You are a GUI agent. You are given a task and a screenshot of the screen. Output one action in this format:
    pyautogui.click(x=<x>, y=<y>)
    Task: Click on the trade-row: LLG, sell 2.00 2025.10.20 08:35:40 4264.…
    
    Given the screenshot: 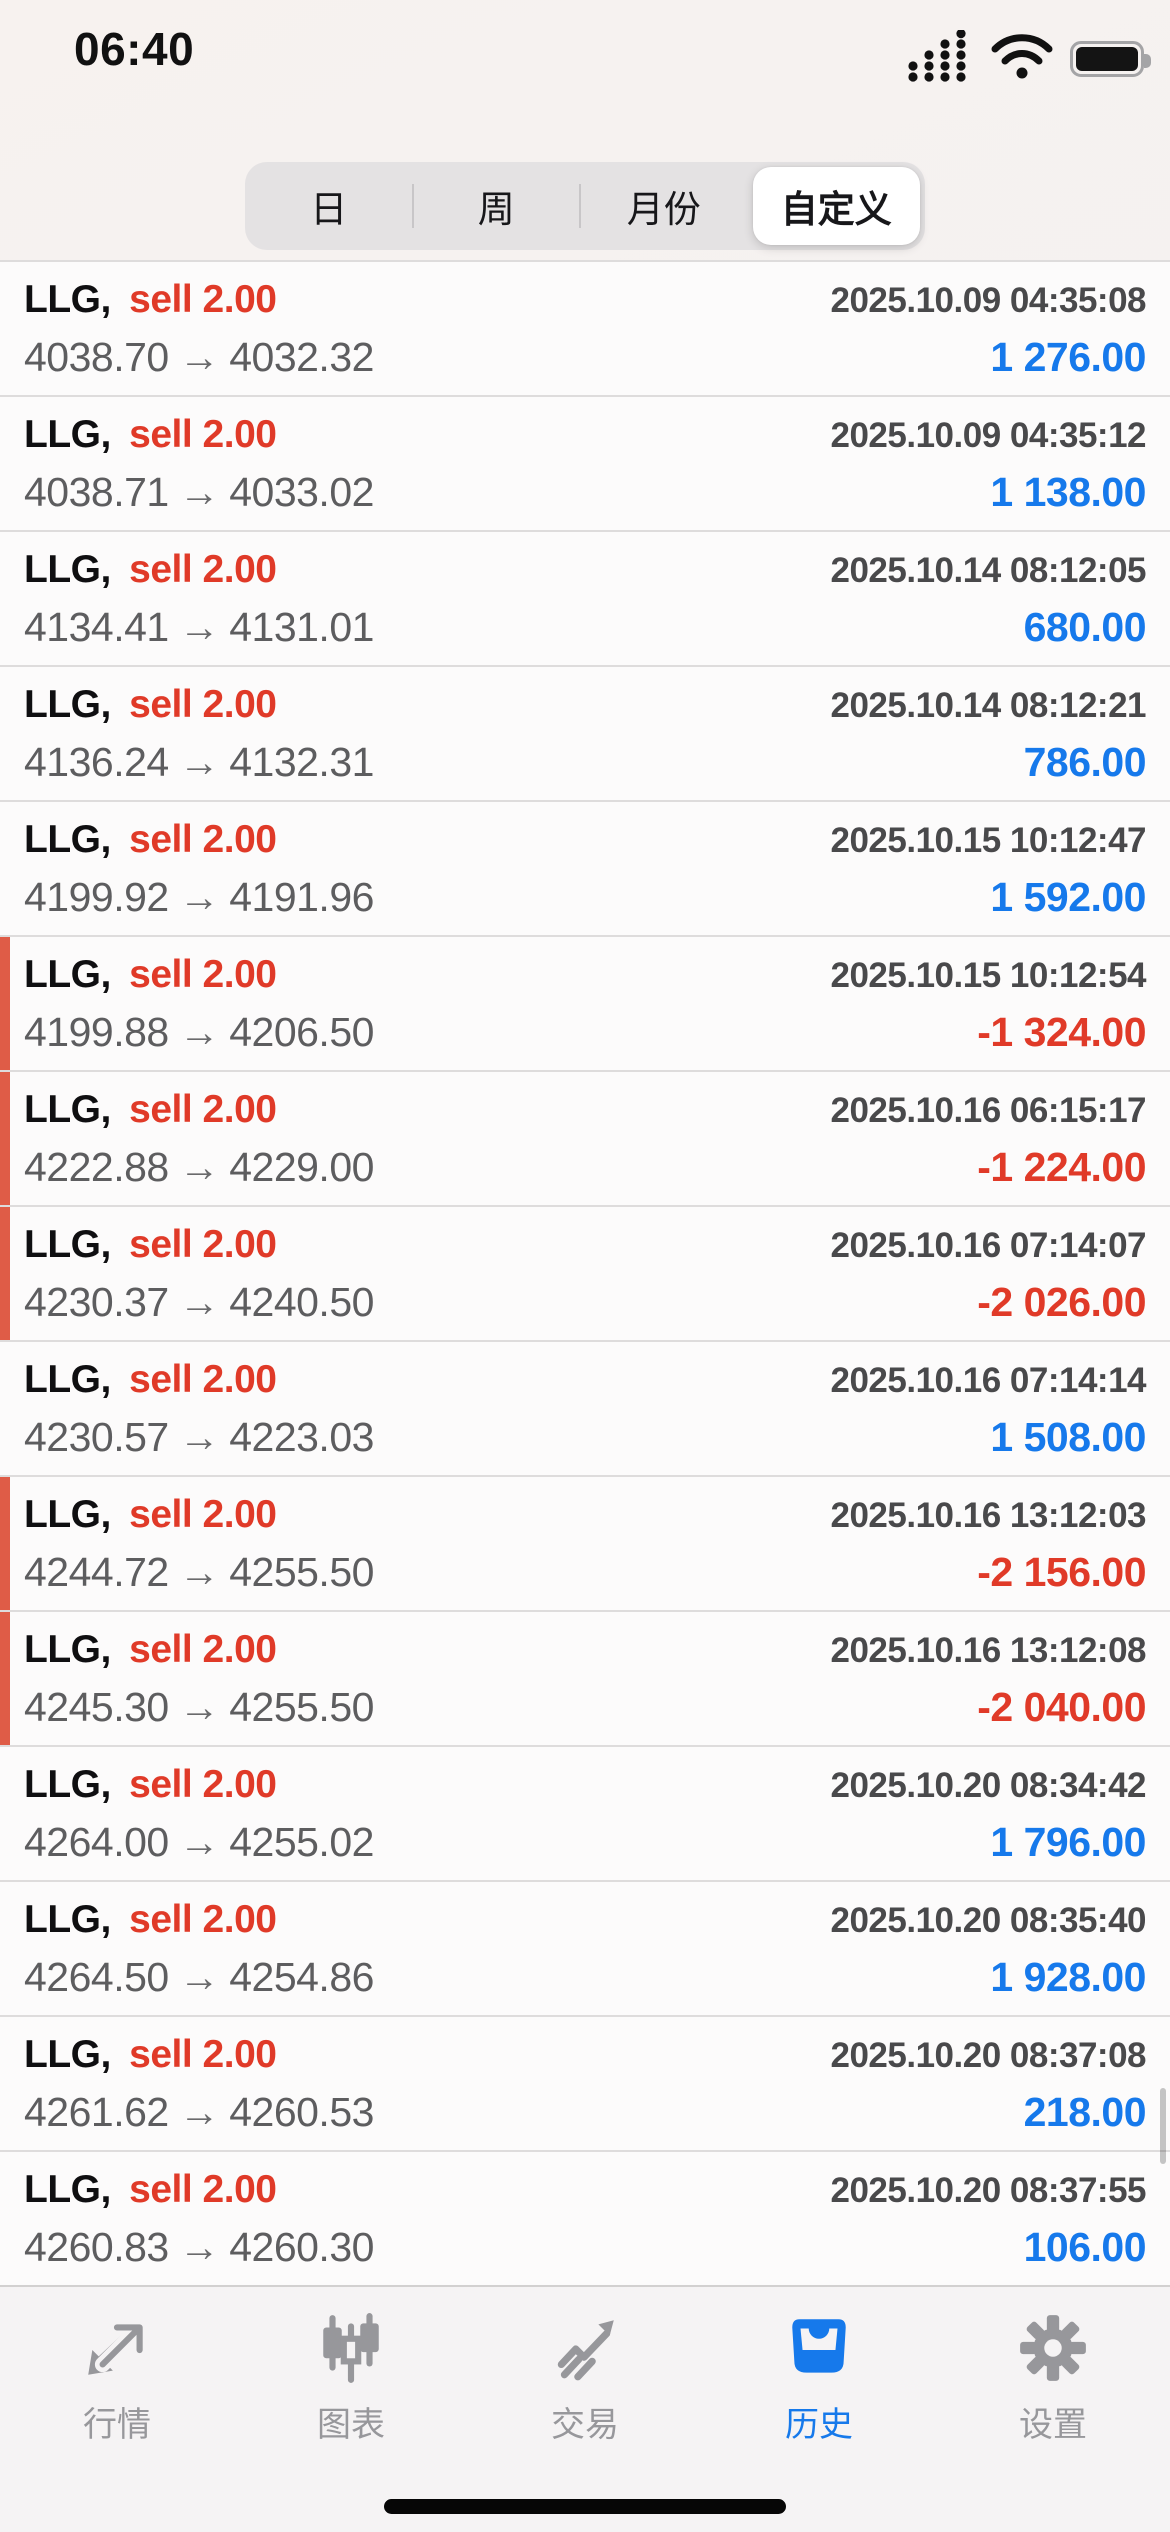 What is the action you would take?
    pyautogui.click(x=585, y=1949)
    